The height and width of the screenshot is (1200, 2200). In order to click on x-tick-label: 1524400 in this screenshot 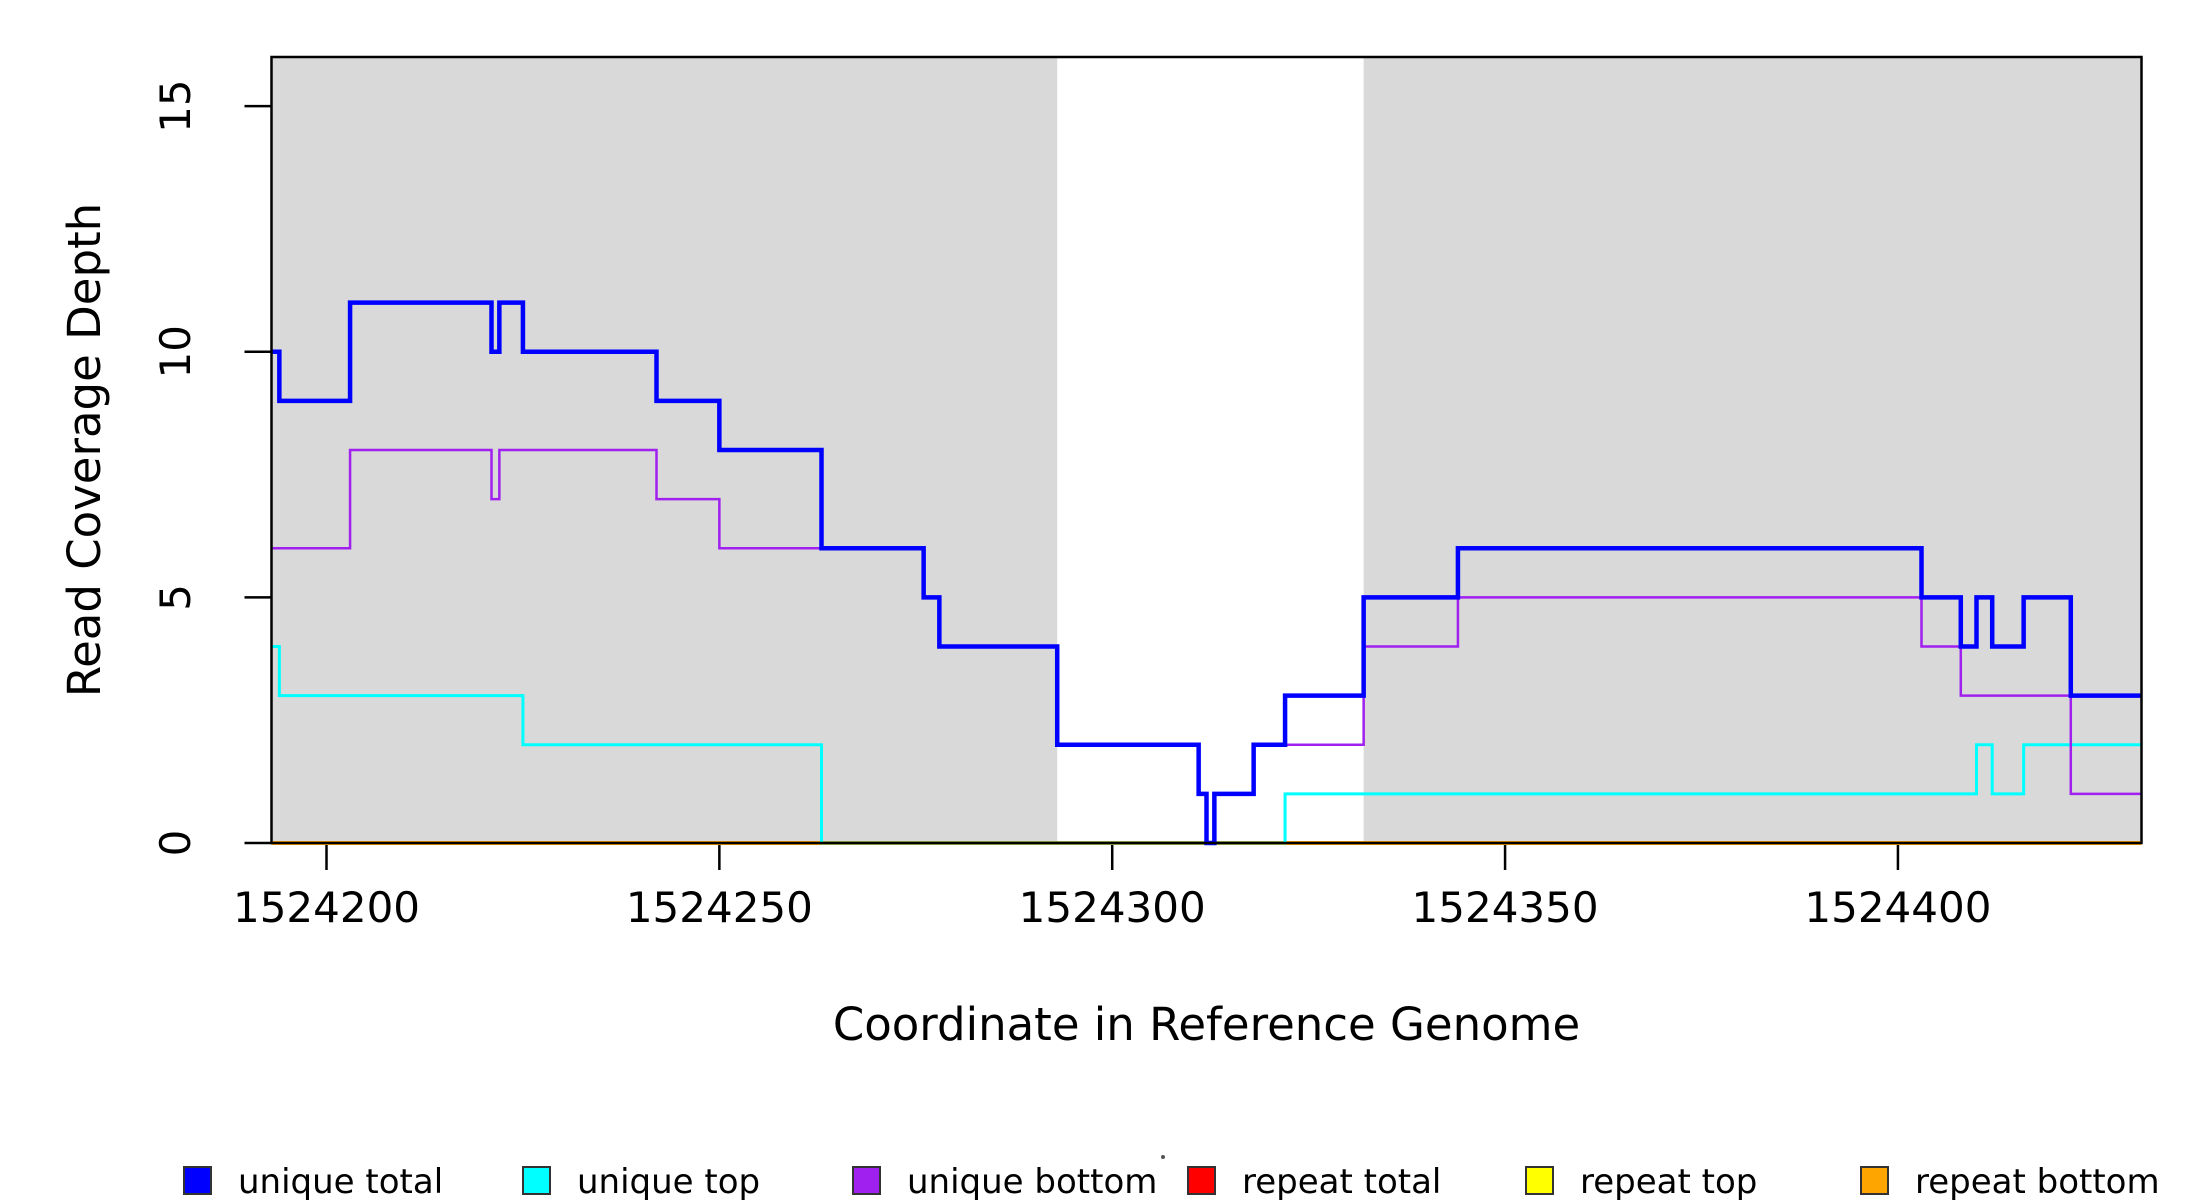, I will do `click(1897, 907)`.